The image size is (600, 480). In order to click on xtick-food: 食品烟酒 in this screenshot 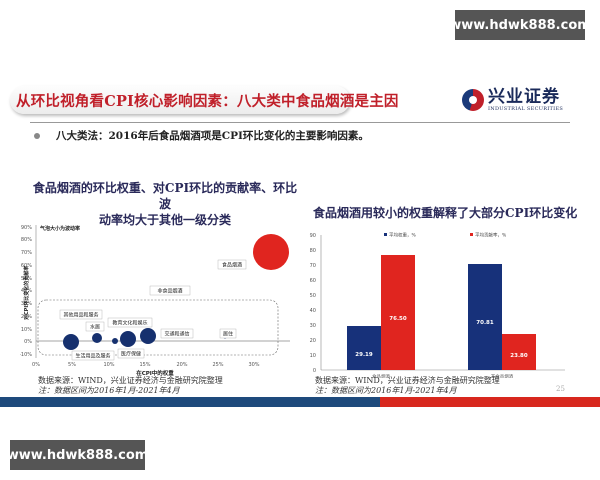, I will do `click(381, 375)`.